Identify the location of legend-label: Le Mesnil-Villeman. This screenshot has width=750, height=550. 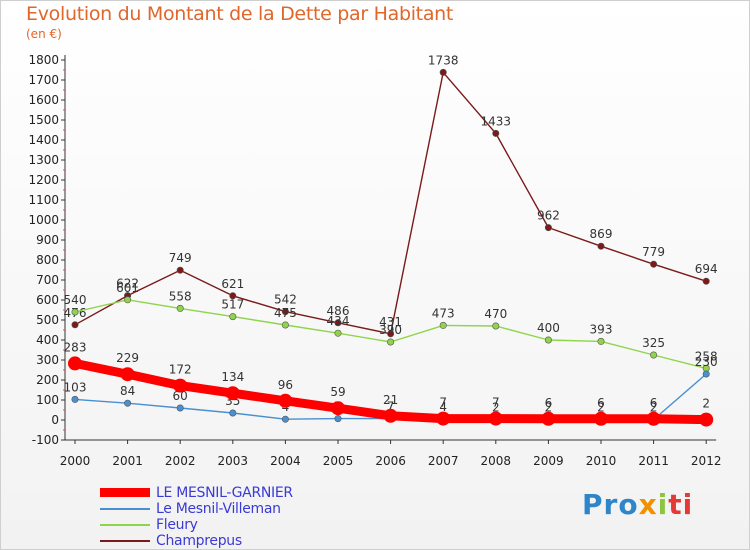
(218, 509).